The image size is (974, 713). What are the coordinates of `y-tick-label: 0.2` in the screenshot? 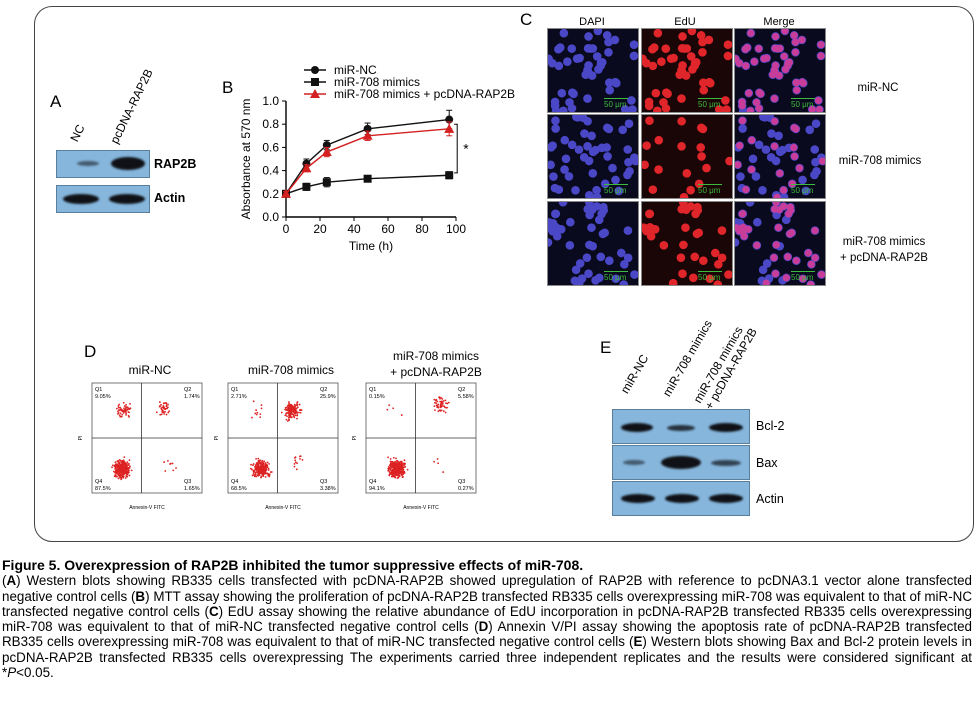 It's located at (270, 194).